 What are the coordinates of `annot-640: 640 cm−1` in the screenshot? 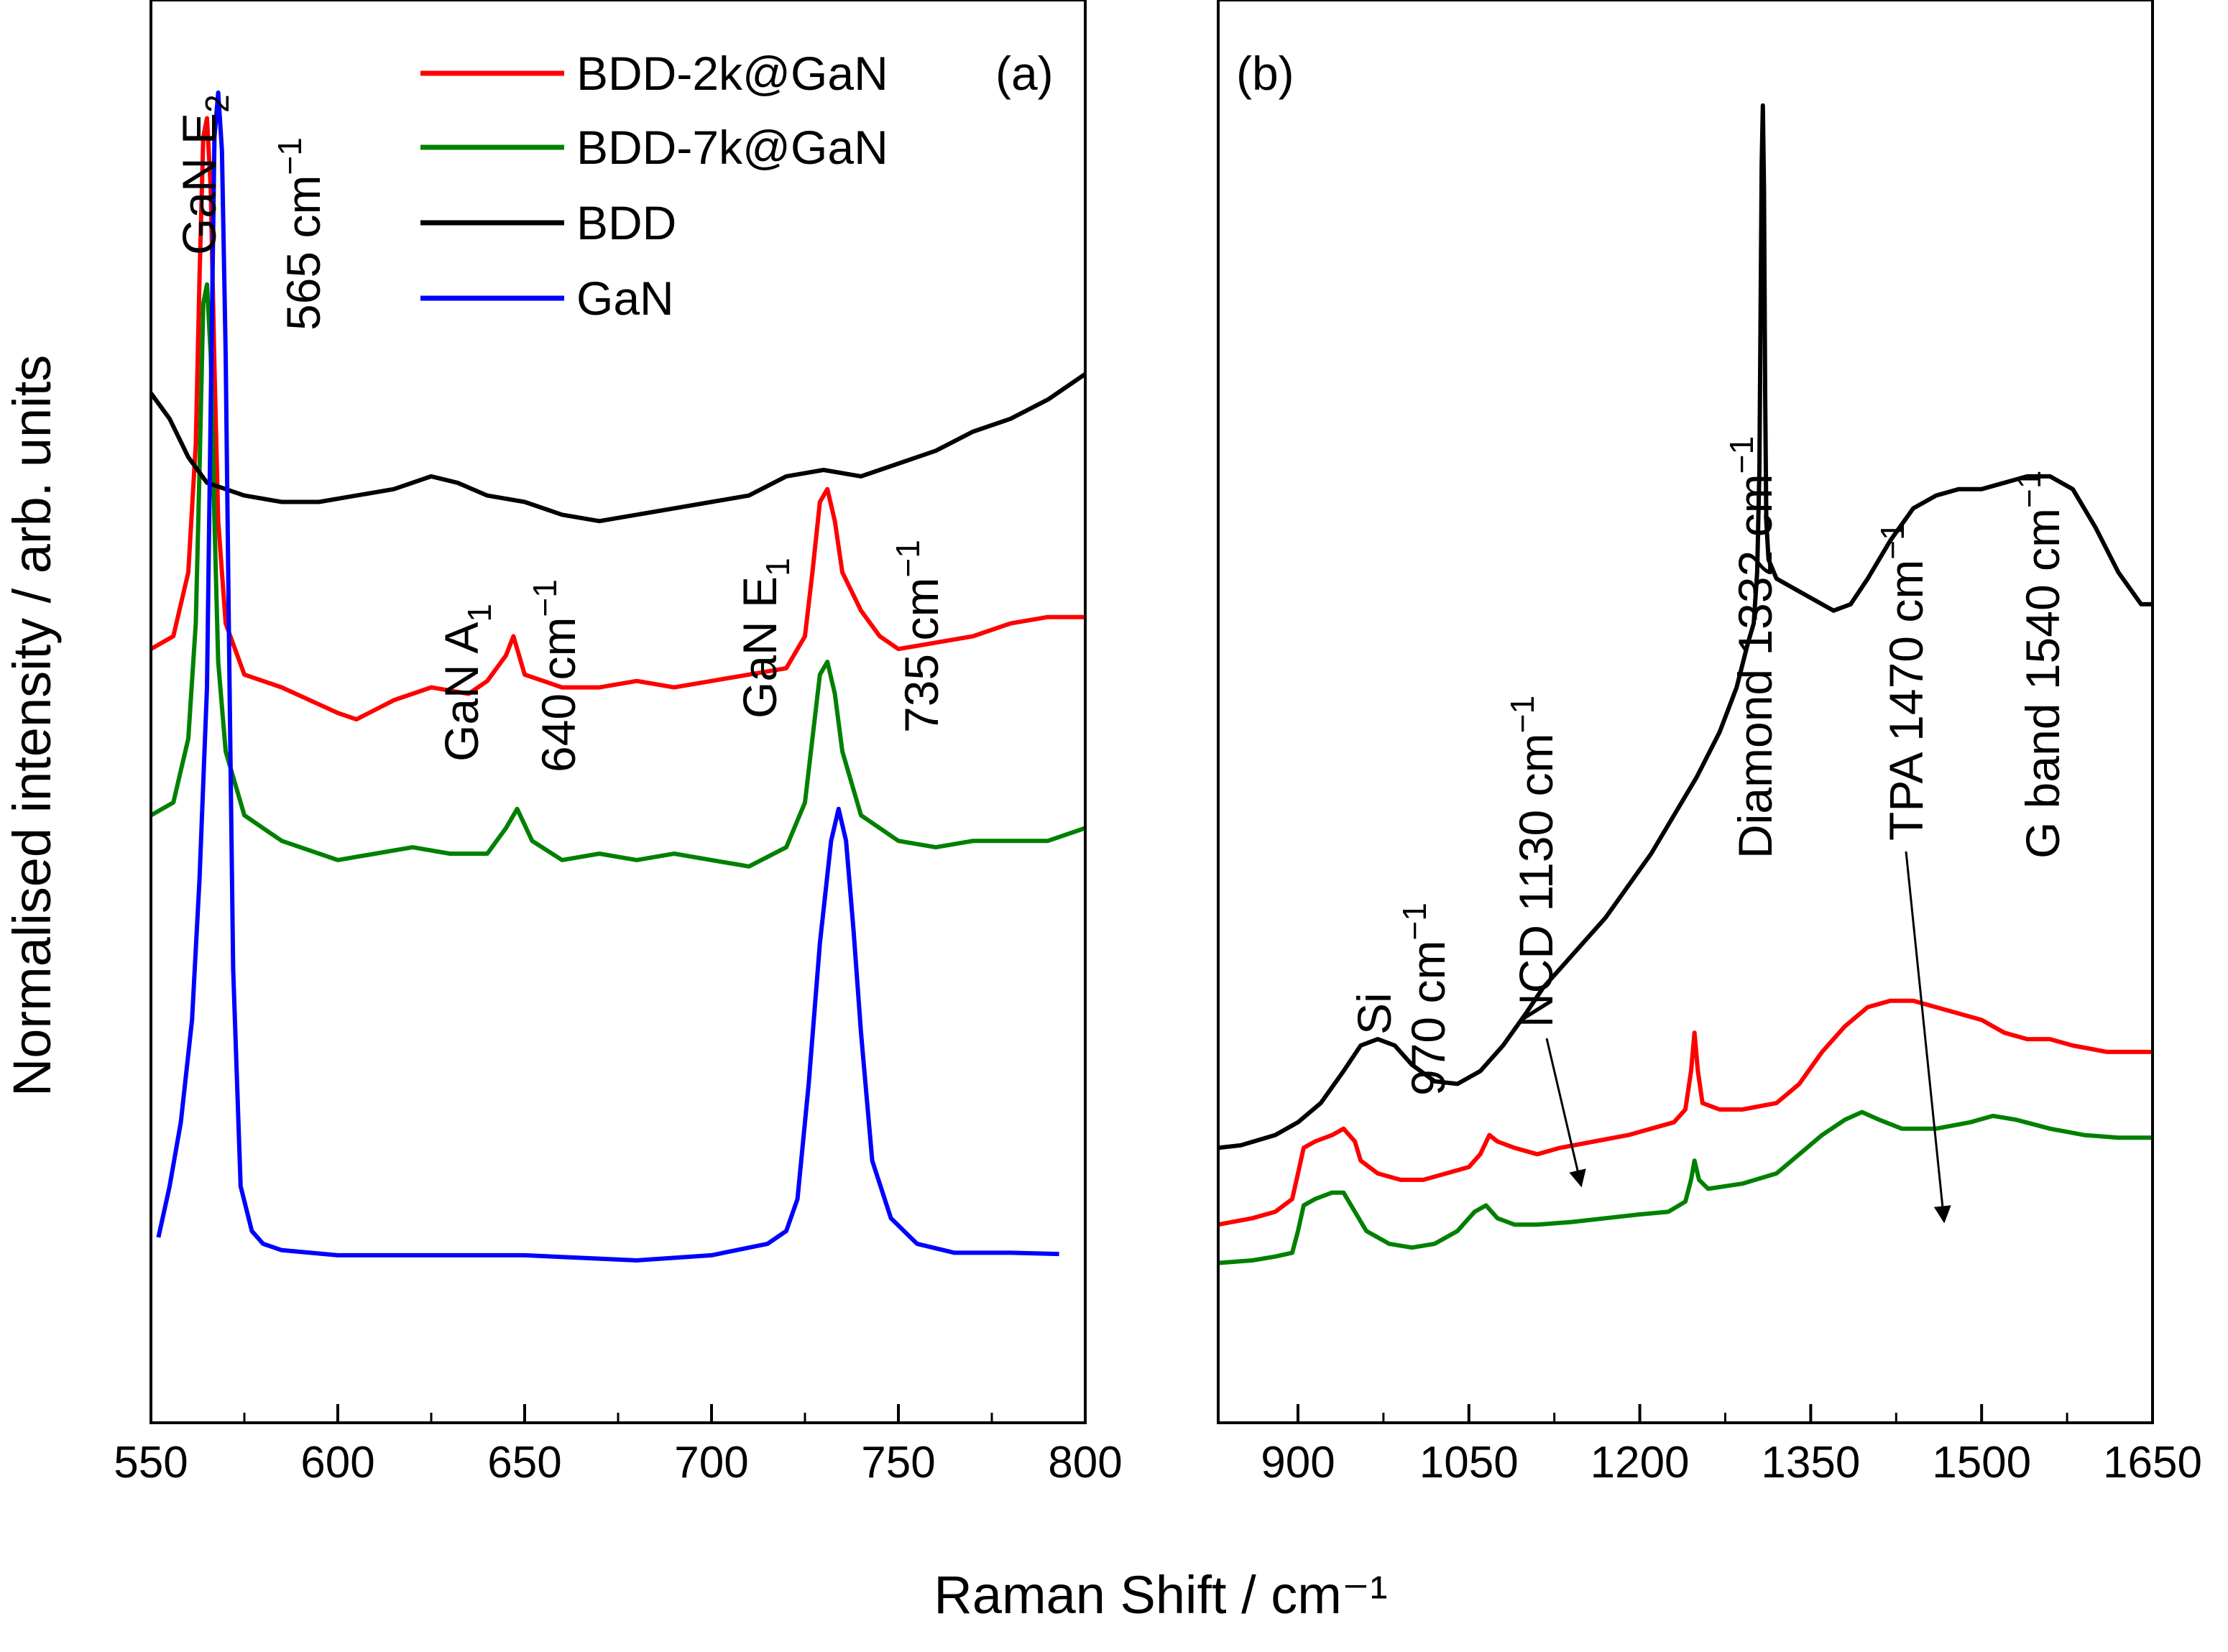 It's located at (555, 675).